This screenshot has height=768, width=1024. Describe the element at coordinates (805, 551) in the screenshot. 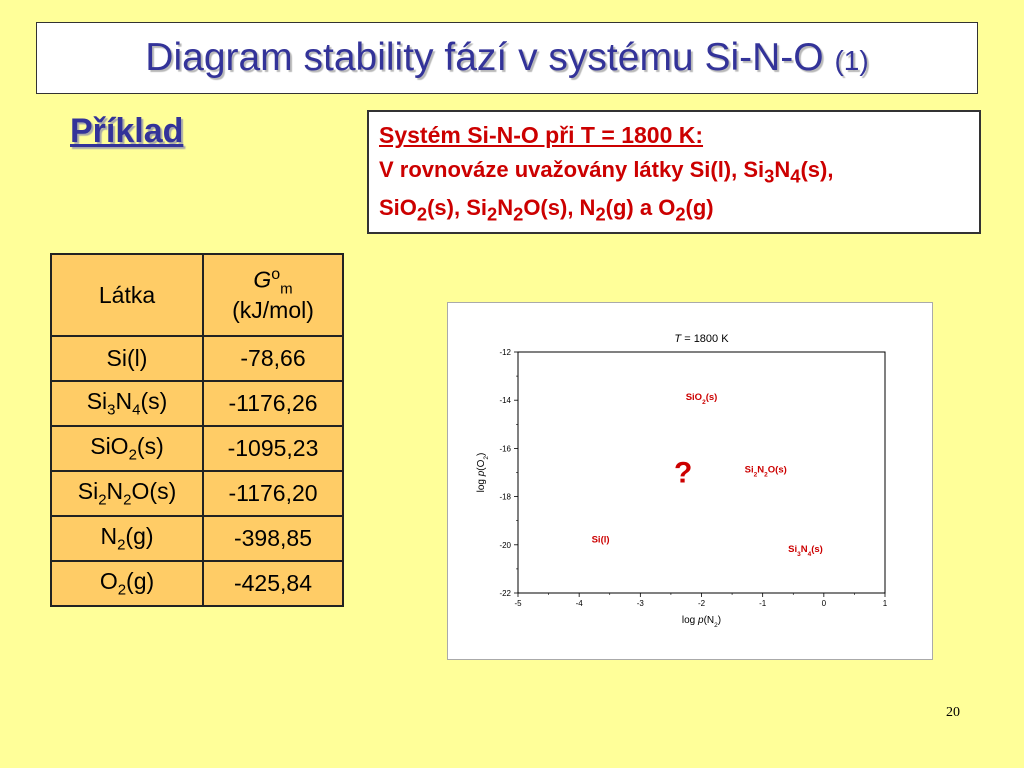

I see `region-label: Si3N4(s)` at that location.